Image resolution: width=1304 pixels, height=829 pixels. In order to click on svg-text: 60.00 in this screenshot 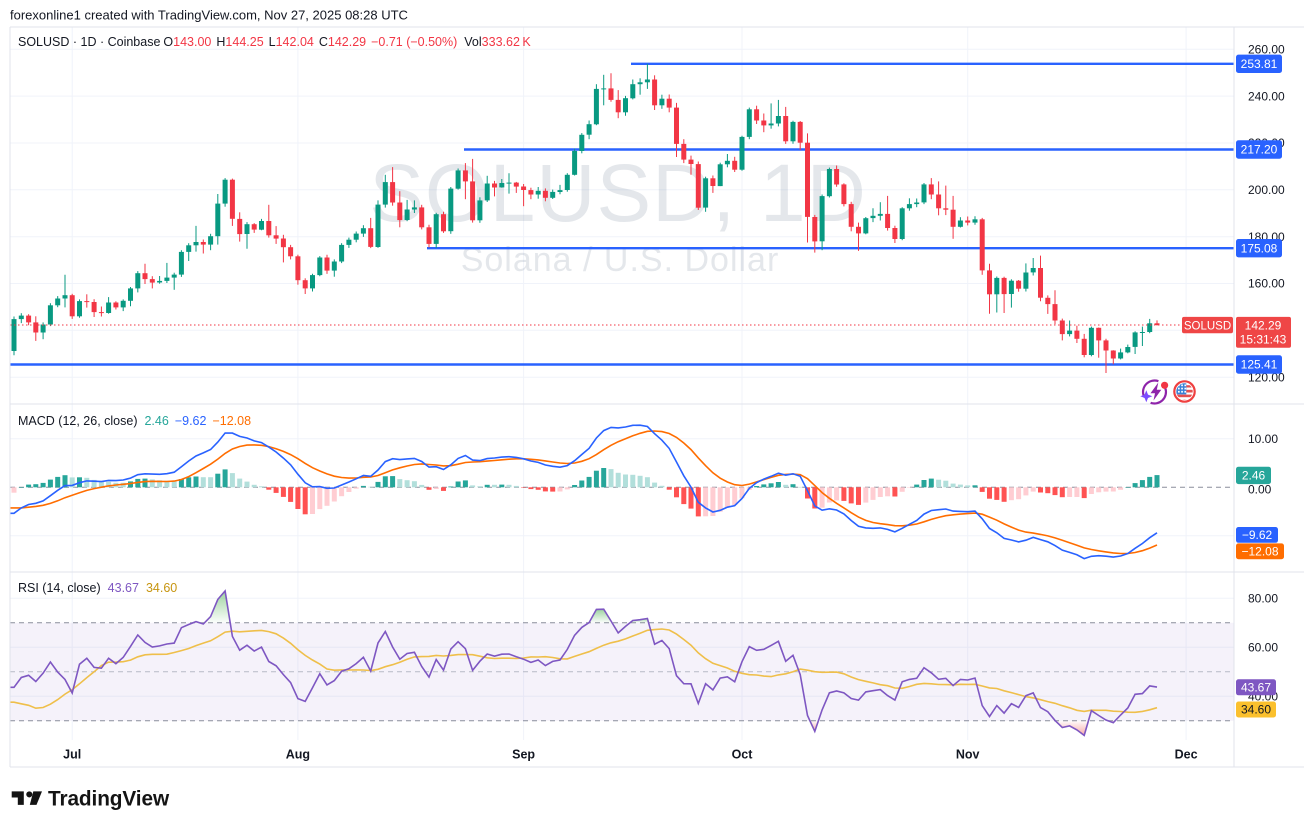, I will do `click(1263, 648)`.